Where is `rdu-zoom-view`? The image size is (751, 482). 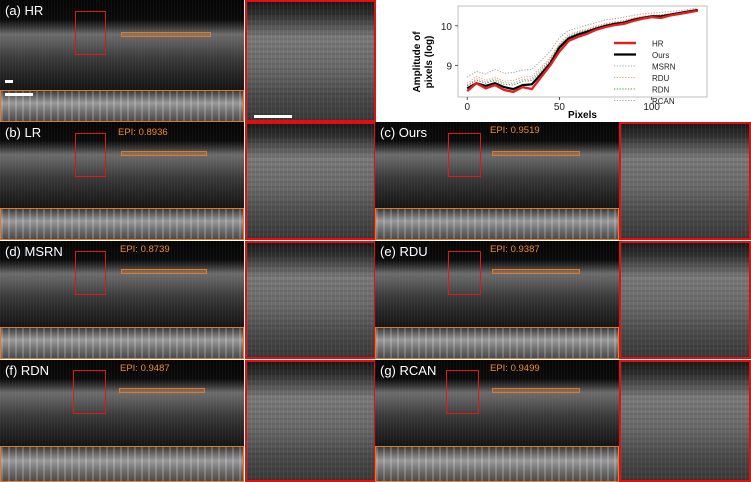 rdu-zoom-view is located at coordinates (685, 300).